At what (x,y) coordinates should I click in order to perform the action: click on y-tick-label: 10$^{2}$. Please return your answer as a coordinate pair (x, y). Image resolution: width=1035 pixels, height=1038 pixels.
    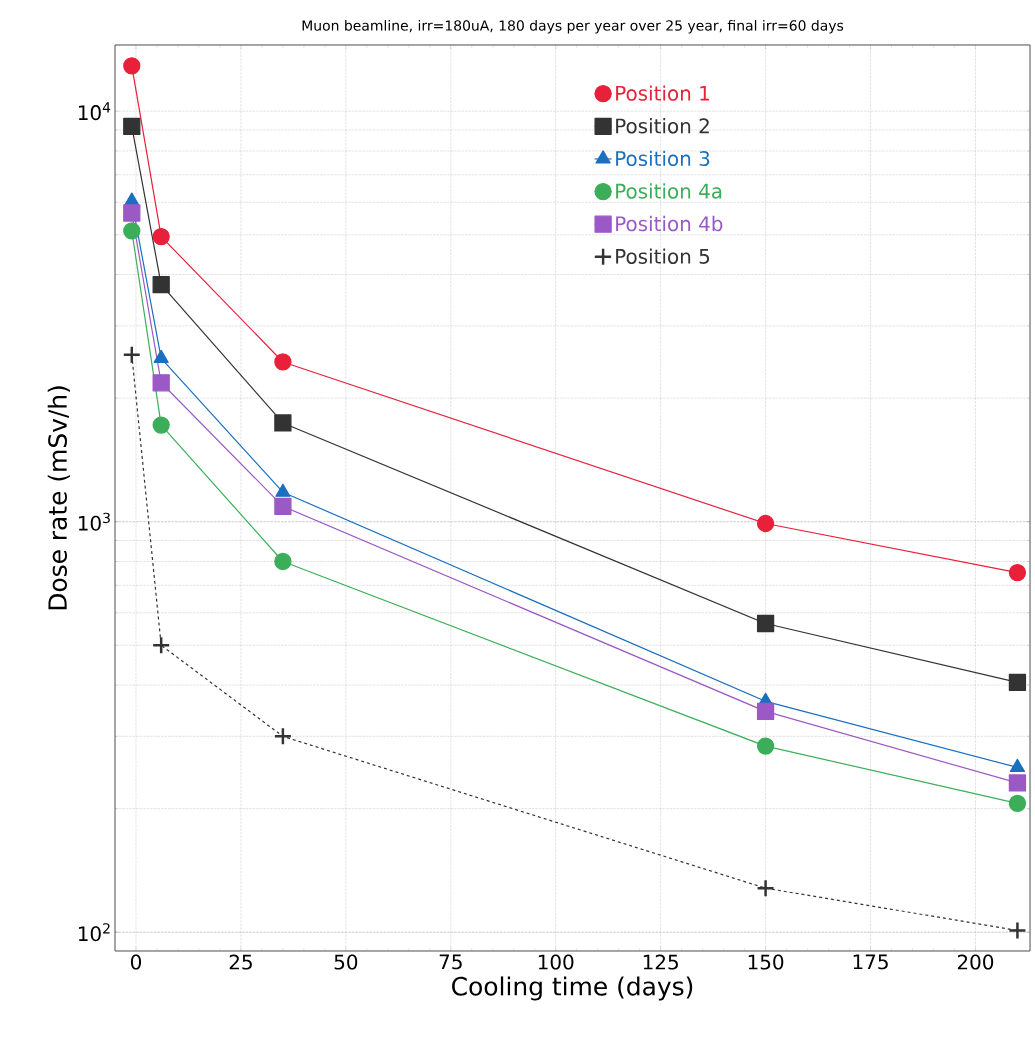
    Looking at the image, I should click on (94, 932).